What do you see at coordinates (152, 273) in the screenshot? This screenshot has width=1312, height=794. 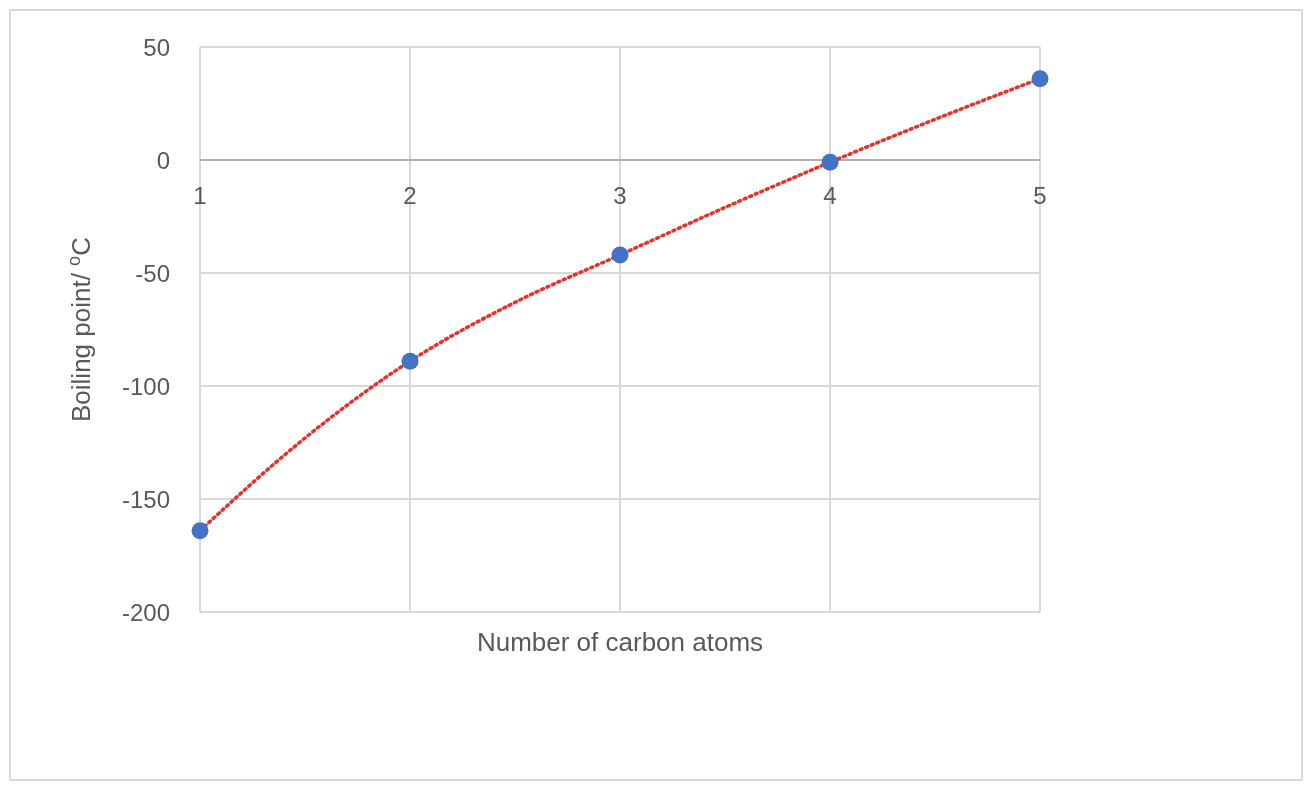 I see `y-tick-label: -50` at bounding box center [152, 273].